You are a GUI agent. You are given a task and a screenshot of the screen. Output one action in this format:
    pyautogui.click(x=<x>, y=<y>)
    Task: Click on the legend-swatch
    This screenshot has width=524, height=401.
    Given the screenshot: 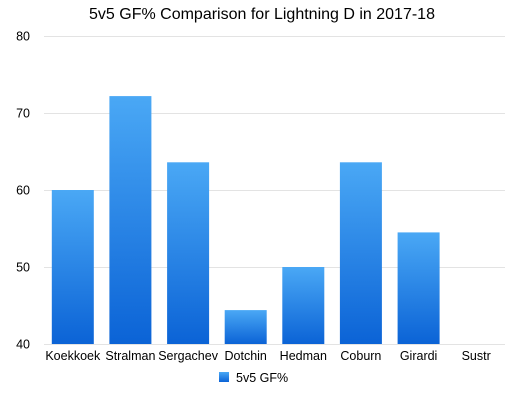 What is the action you would take?
    pyautogui.click(x=224, y=377)
    